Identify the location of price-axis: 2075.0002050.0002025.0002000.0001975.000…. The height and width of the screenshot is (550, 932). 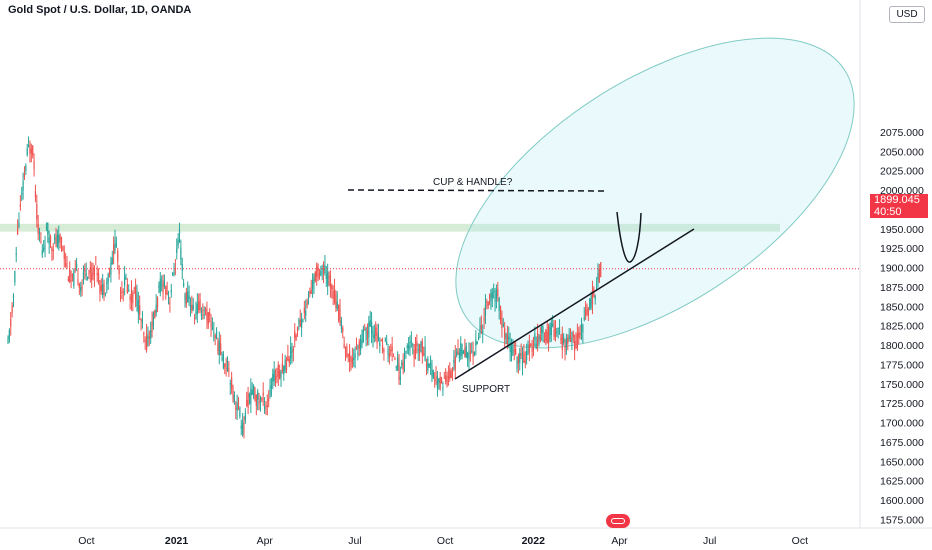
(891, 264).